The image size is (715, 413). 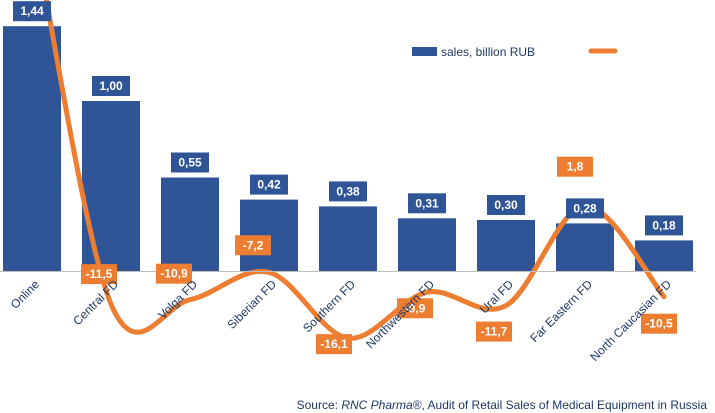 I want to click on bar-label-3: 0,42, so click(x=269, y=184).